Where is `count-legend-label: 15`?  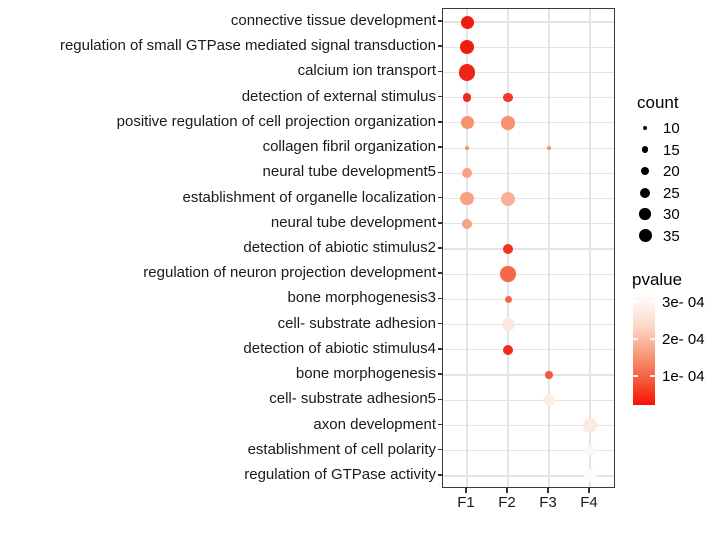 count-legend-label: 15 is located at coordinates (671, 150).